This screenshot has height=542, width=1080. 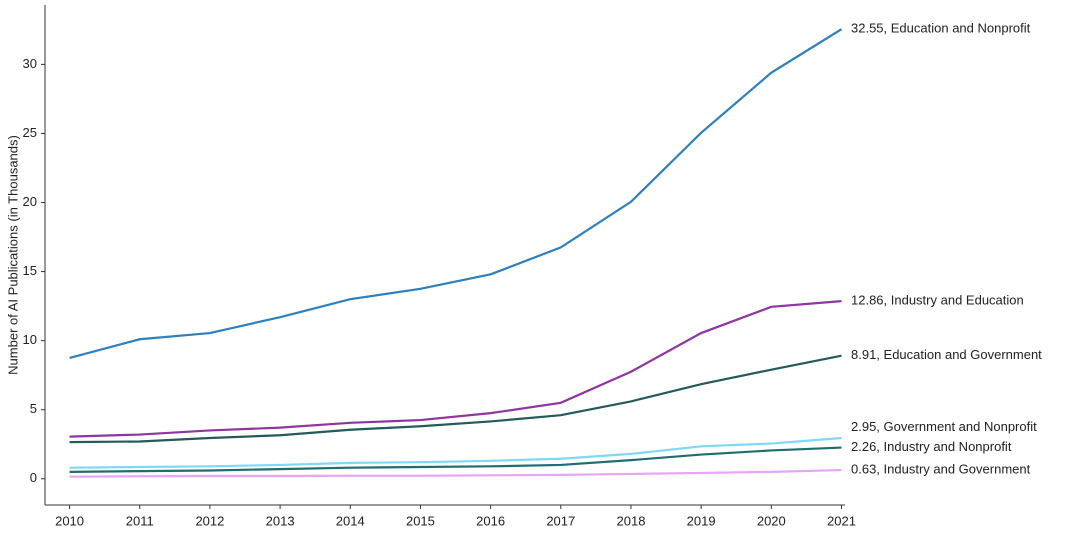 I want to click on x-tick-label: 2017, so click(x=560, y=520).